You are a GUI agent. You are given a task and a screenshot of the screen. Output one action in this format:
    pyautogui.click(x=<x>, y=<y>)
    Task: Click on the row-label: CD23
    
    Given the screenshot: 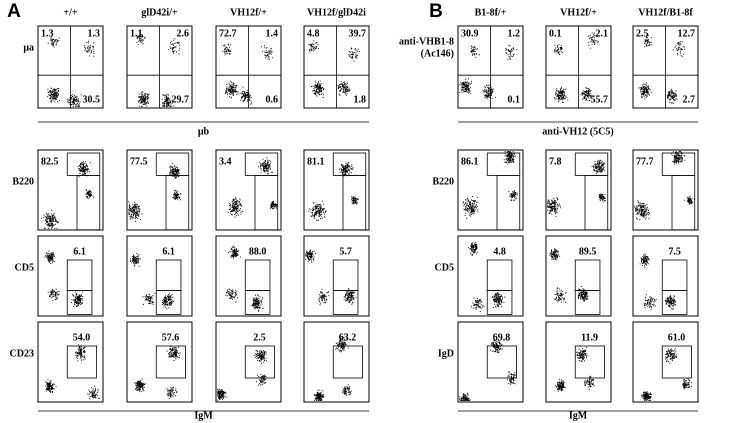 What is the action you would take?
    pyautogui.click(x=22, y=353)
    